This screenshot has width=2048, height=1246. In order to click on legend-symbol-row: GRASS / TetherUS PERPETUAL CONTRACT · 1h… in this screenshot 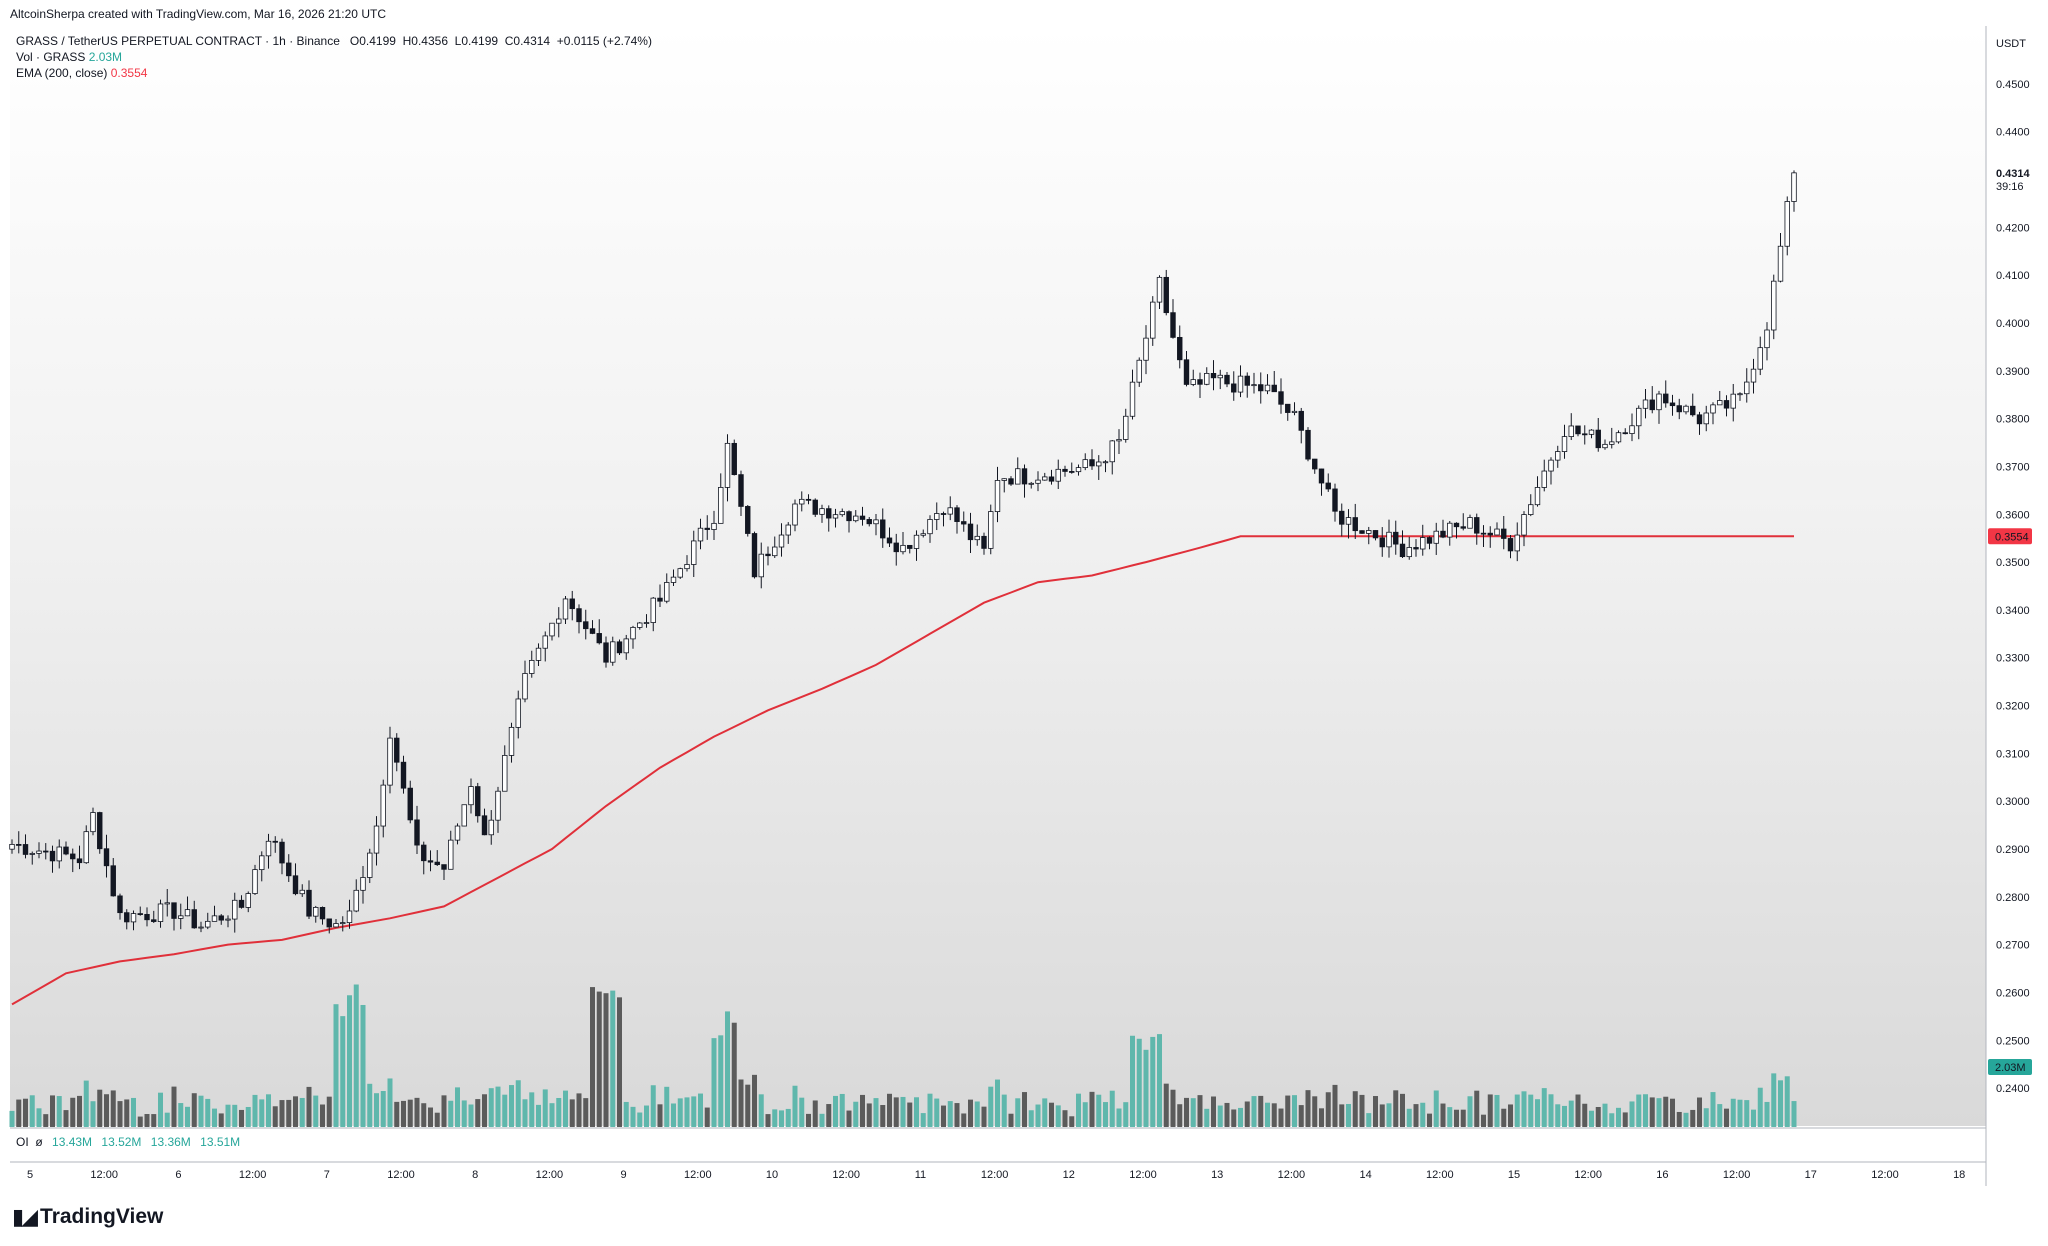, I will do `click(334, 41)`.